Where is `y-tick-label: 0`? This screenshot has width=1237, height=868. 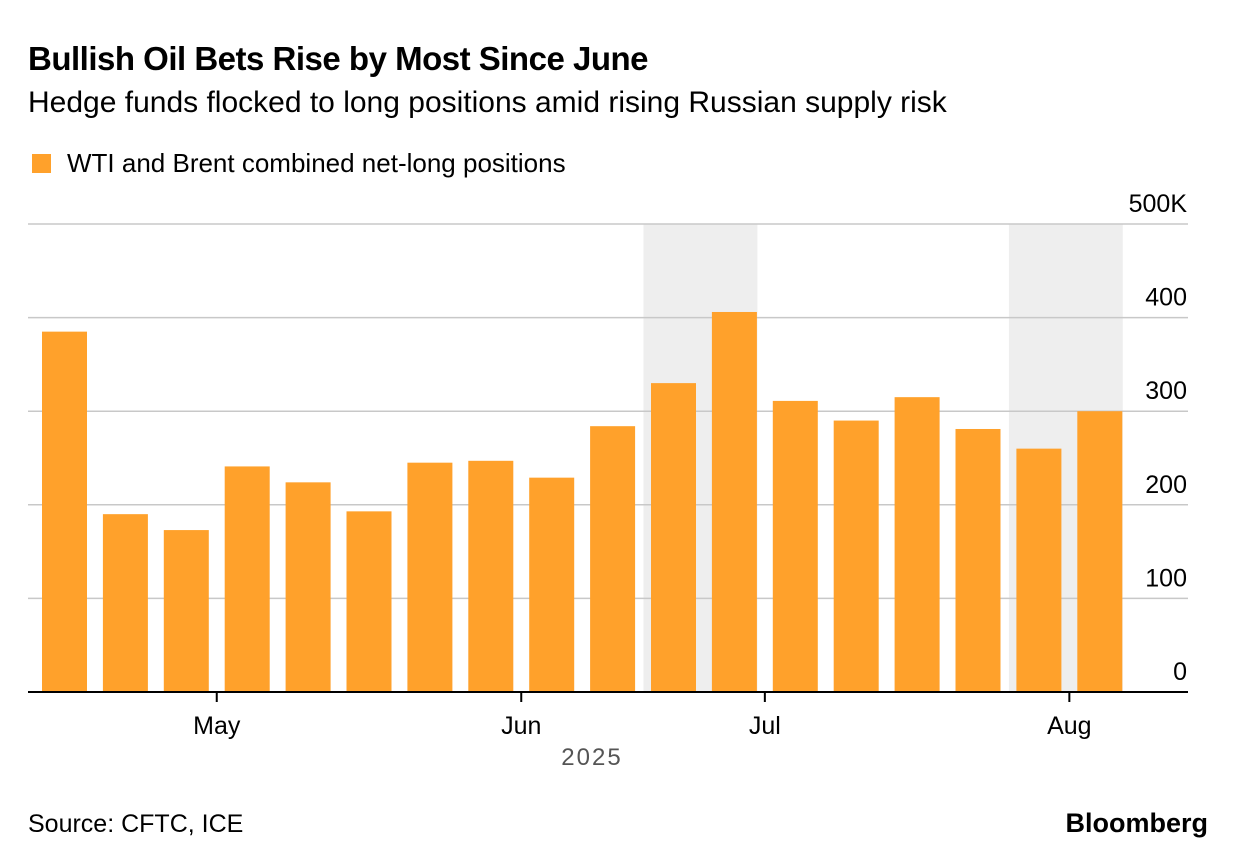 y-tick-label: 0 is located at coordinates (1180, 672).